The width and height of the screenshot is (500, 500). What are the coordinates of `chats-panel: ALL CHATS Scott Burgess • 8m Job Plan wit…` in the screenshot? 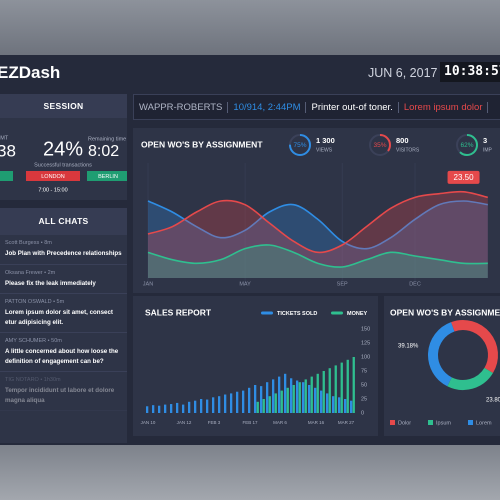 It's located at (63, 325).